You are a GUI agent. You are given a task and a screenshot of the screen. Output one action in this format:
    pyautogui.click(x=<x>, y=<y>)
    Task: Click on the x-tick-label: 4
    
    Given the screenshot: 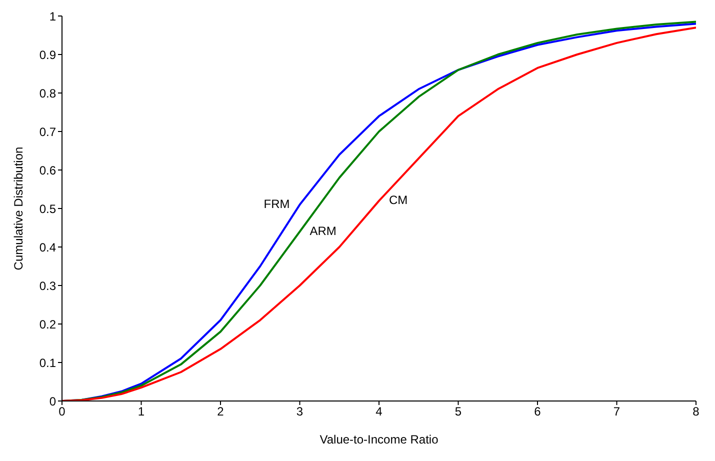 What is the action you would take?
    pyautogui.click(x=379, y=411)
    